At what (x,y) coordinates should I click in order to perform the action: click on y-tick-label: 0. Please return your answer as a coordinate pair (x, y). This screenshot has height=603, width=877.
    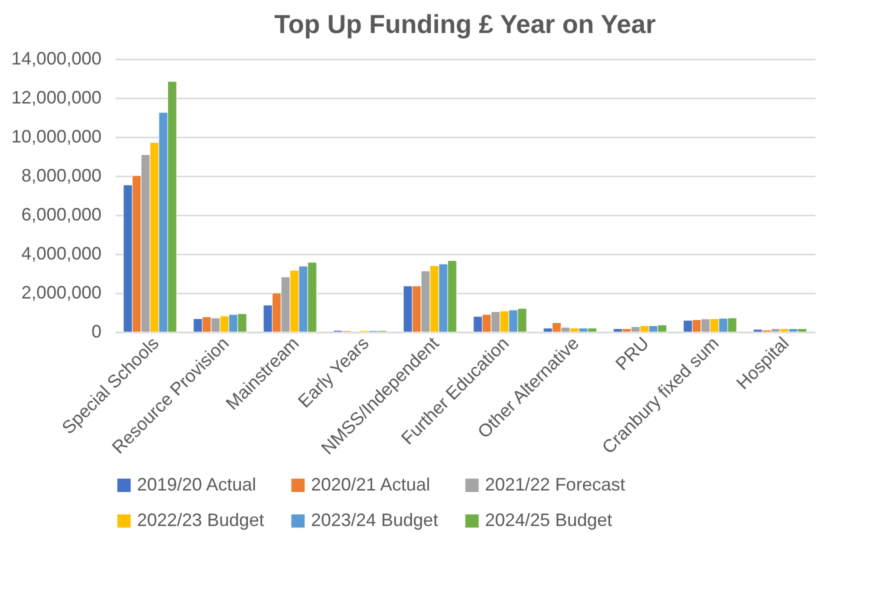
    Looking at the image, I should click on (96, 332).